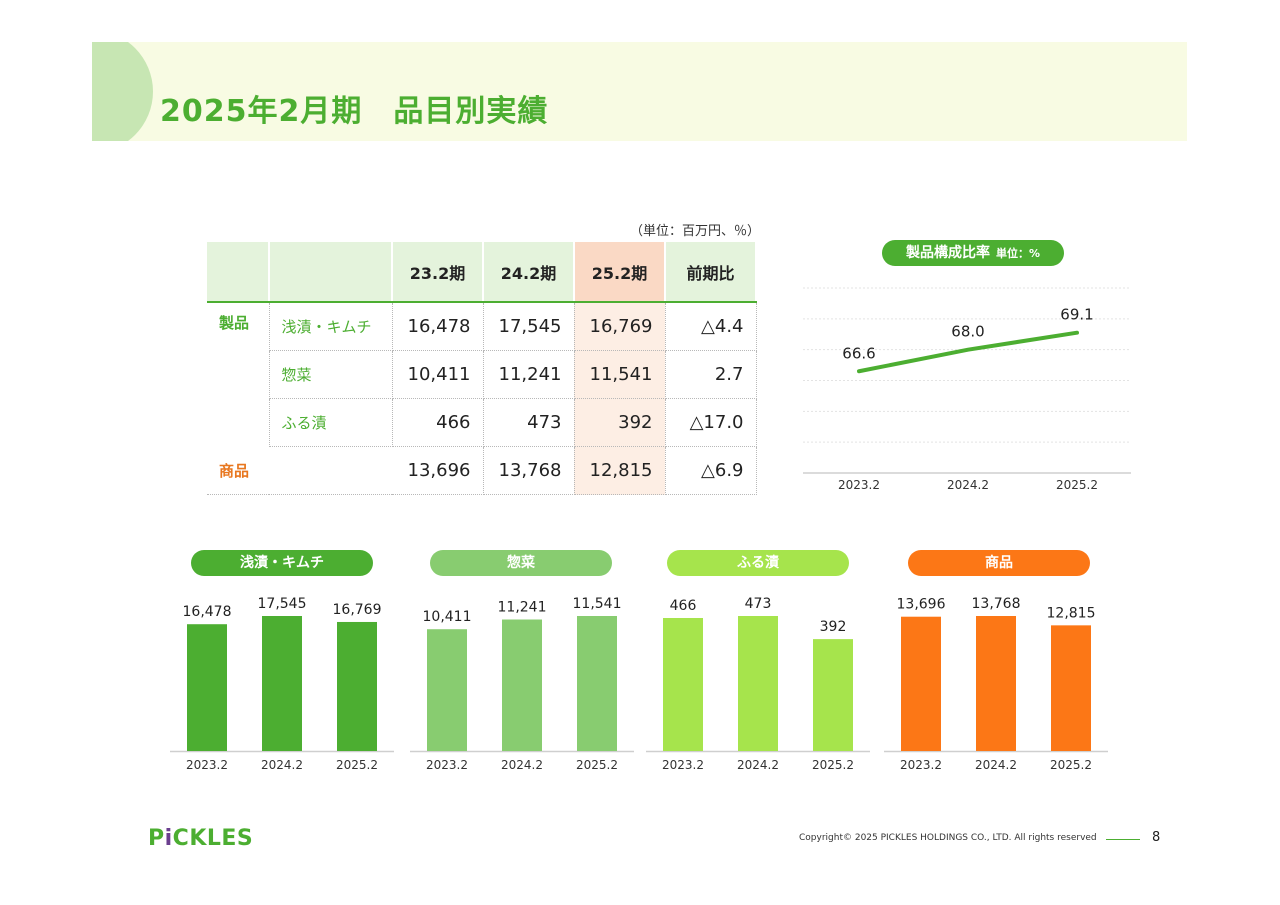 The width and height of the screenshot is (1280, 905). What do you see at coordinates (354, 111) in the screenshot?
I see `page-title: 2025年2月期 品目別実績` at bounding box center [354, 111].